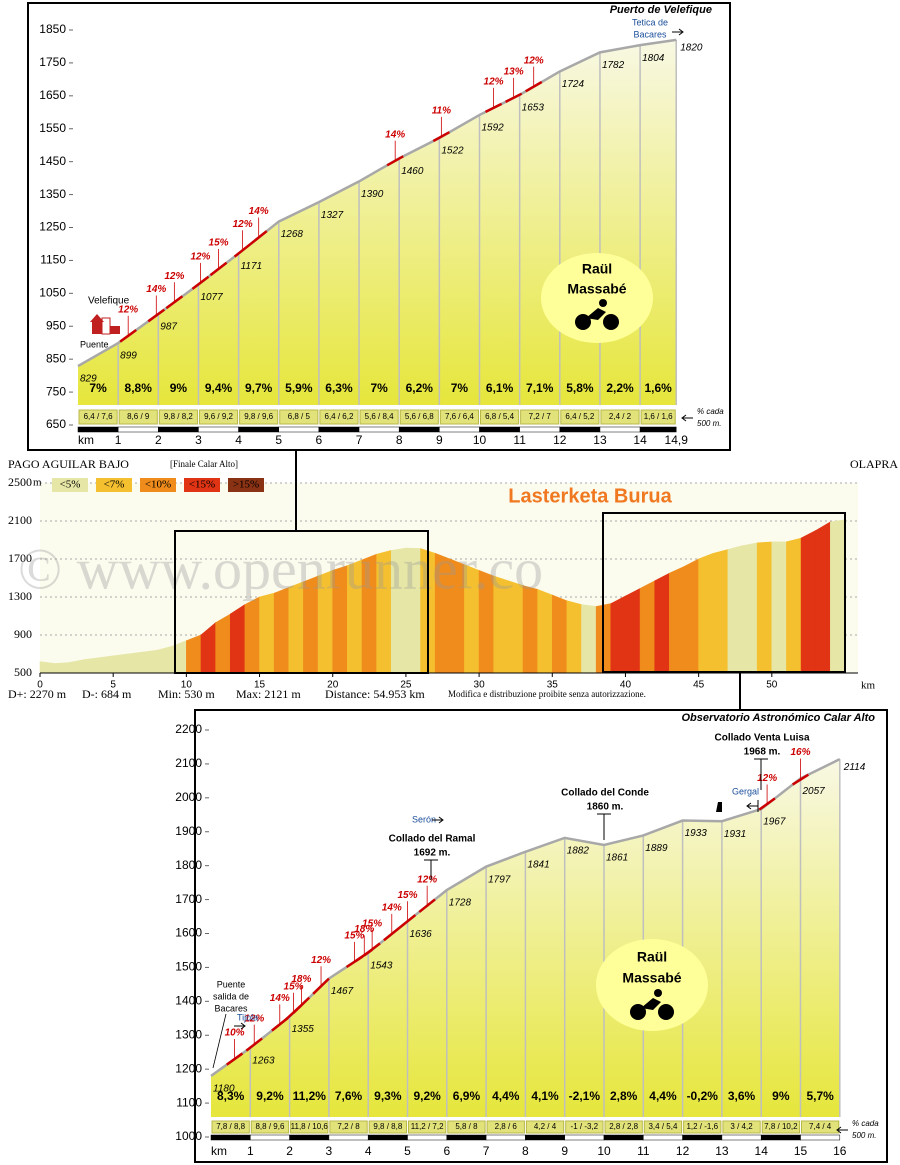  Describe the element at coordinates (188, 831) in the screenshot. I see `y-tick-label: 1900` at that location.